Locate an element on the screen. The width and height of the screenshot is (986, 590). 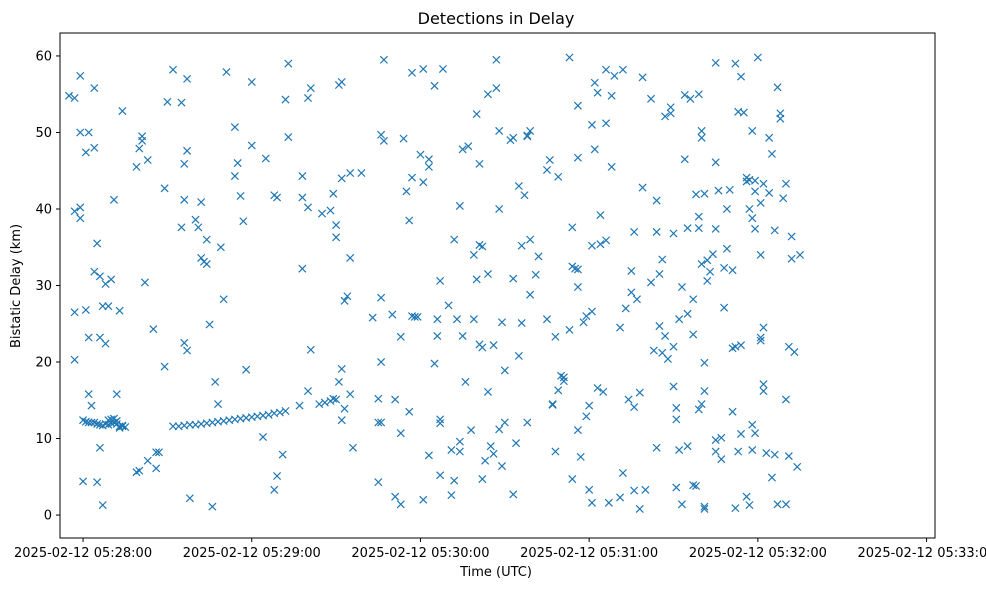
x-tick-label: 2025-02-12 05:33:00 is located at coordinates (922, 553).